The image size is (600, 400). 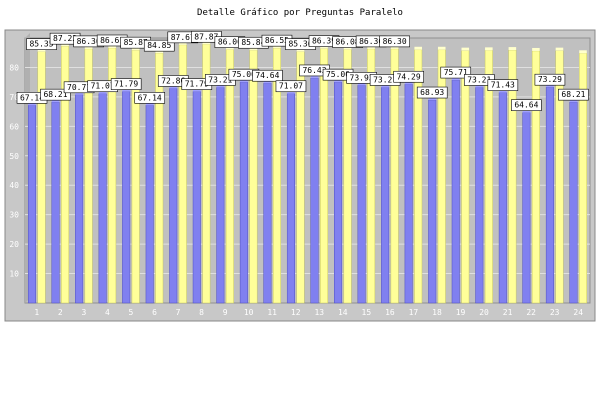 What do you see at coordinates (14, 156) in the screenshot?
I see `y-tick-label: 50` at bounding box center [14, 156].